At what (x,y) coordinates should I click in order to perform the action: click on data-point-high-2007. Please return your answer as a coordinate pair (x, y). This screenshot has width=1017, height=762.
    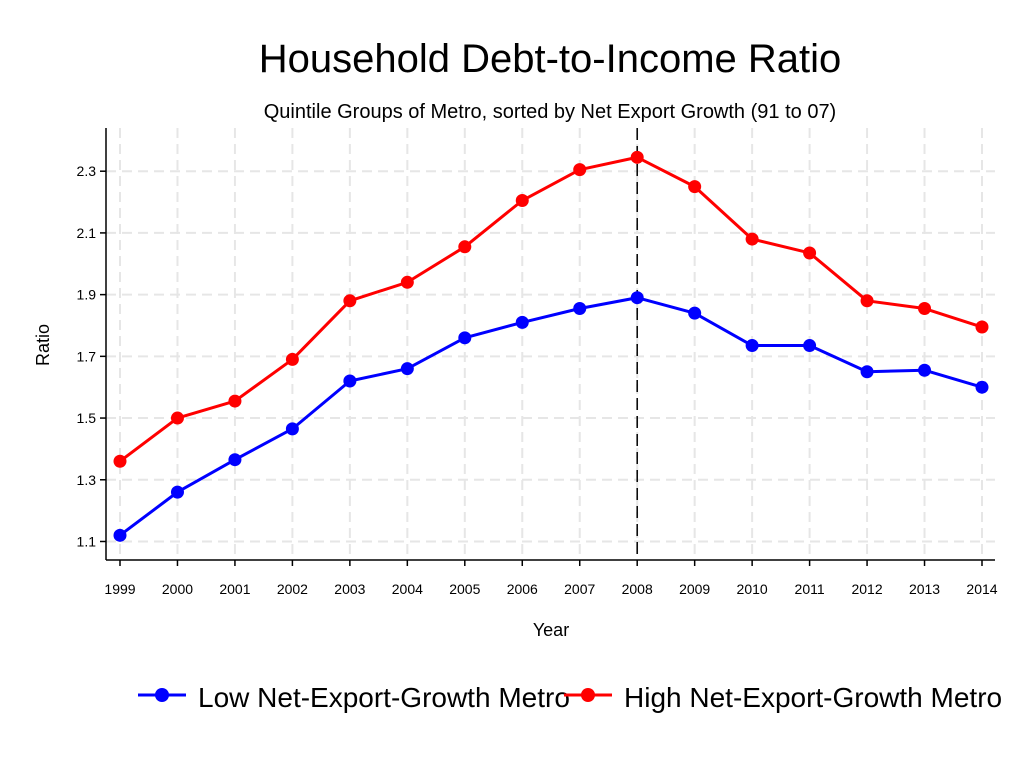
    Looking at the image, I should click on (580, 170).